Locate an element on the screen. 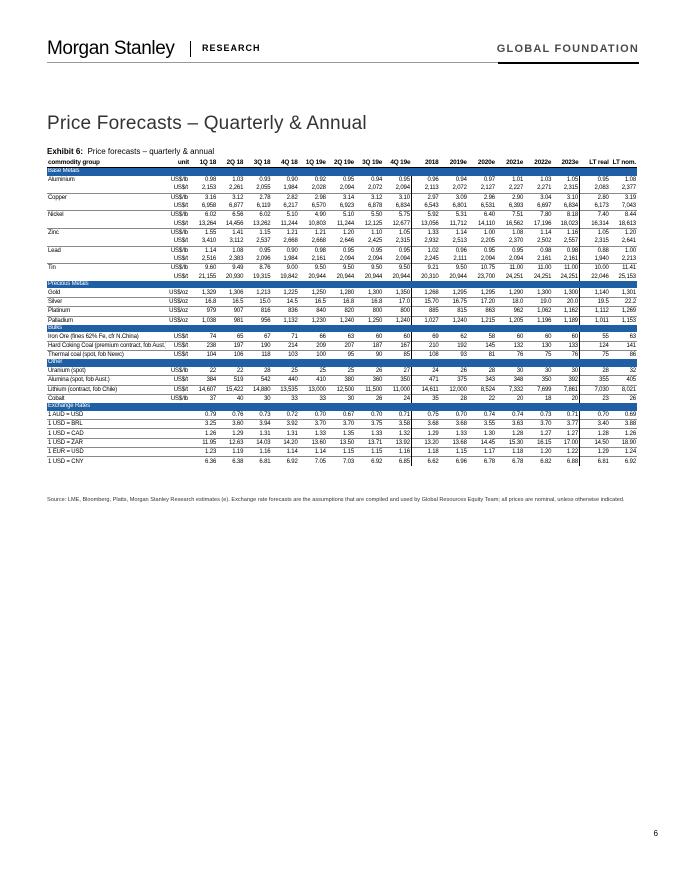 This screenshot has height=880, width=680. value-cell: 5.75 is located at coordinates (397, 215).